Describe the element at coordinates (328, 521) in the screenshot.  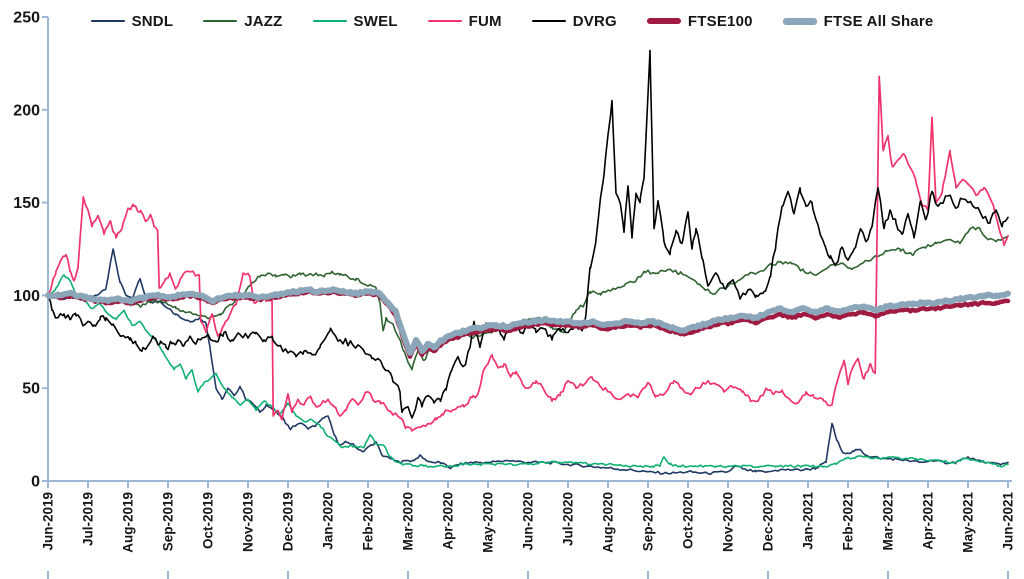
I see `x-tick-label: Jan-2020` at that location.